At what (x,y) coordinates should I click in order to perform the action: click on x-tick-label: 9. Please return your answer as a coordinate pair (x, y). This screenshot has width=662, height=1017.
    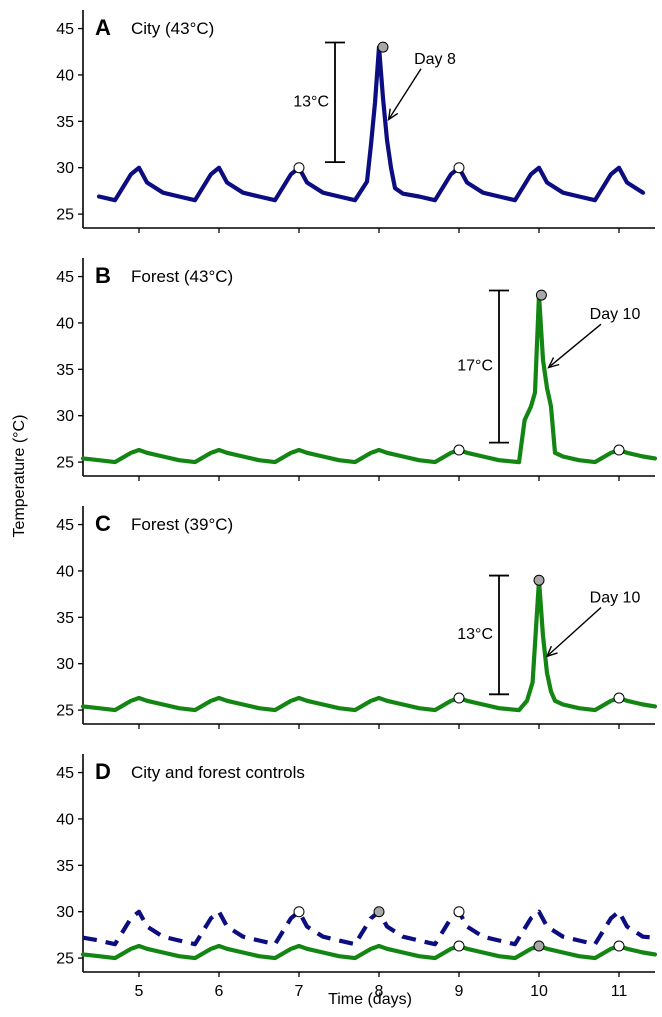
    Looking at the image, I should click on (459, 991).